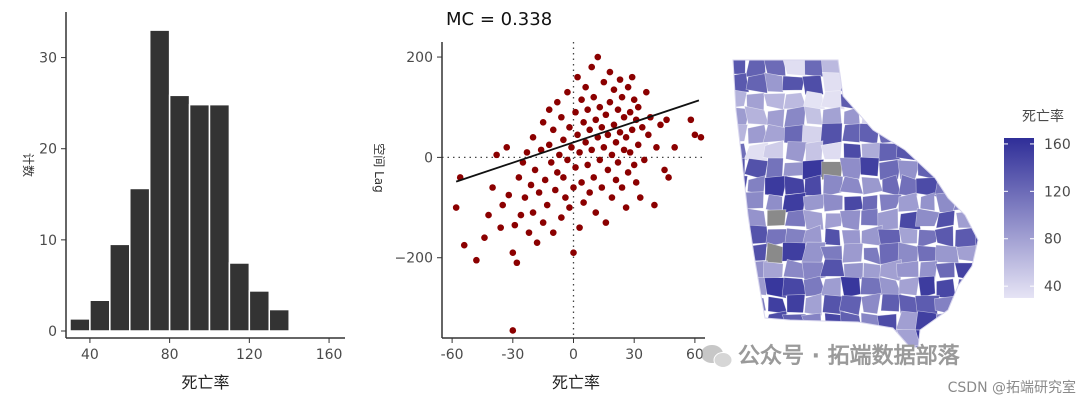  I want to click on scatter-x-tick-label: -60, so click(452, 355).